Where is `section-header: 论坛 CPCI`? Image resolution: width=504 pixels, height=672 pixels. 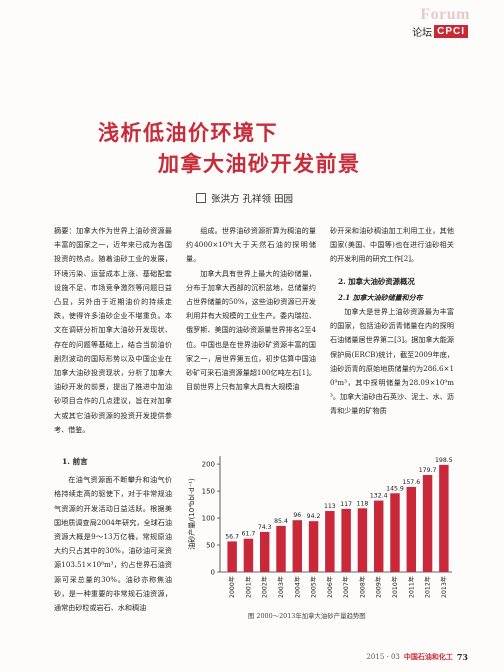 section-header: 论坛 CPCI is located at coordinates (440, 31).